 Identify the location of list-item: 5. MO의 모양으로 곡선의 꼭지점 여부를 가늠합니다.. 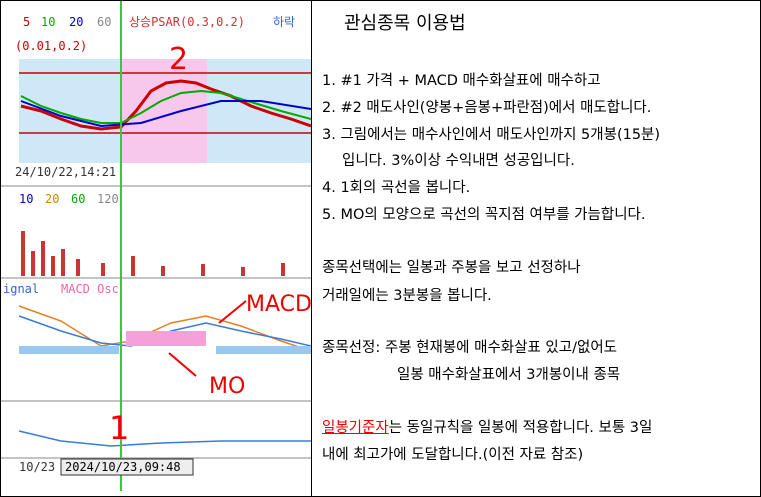
(484, 215).